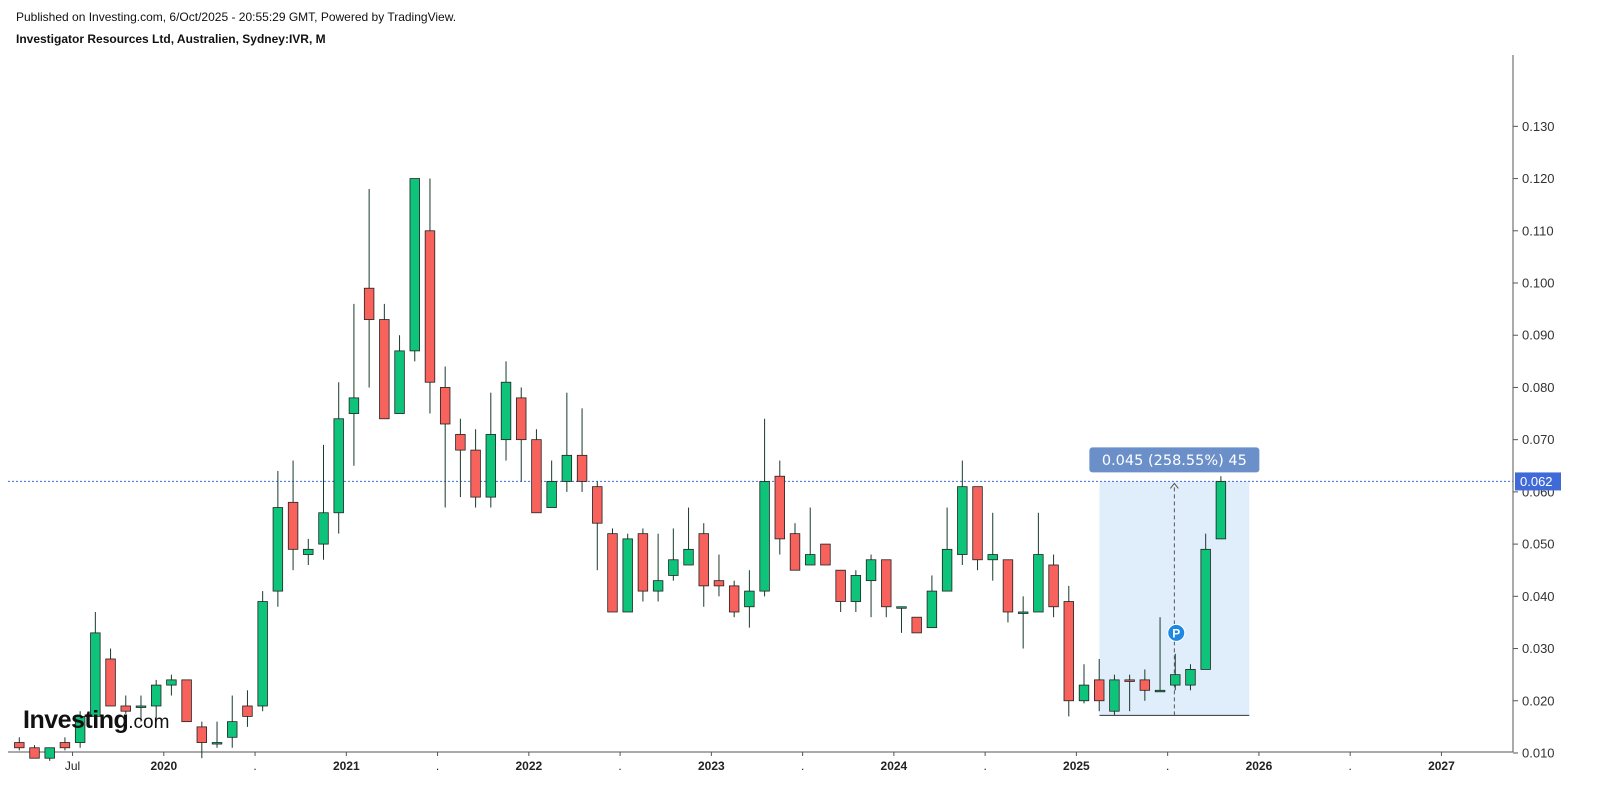 This screenshot has height=803, width=1614. What do you see at coordinates (711, 766) in the screenshot?
I see `x-tick-label: 2023` at bounding box center [711, 766].